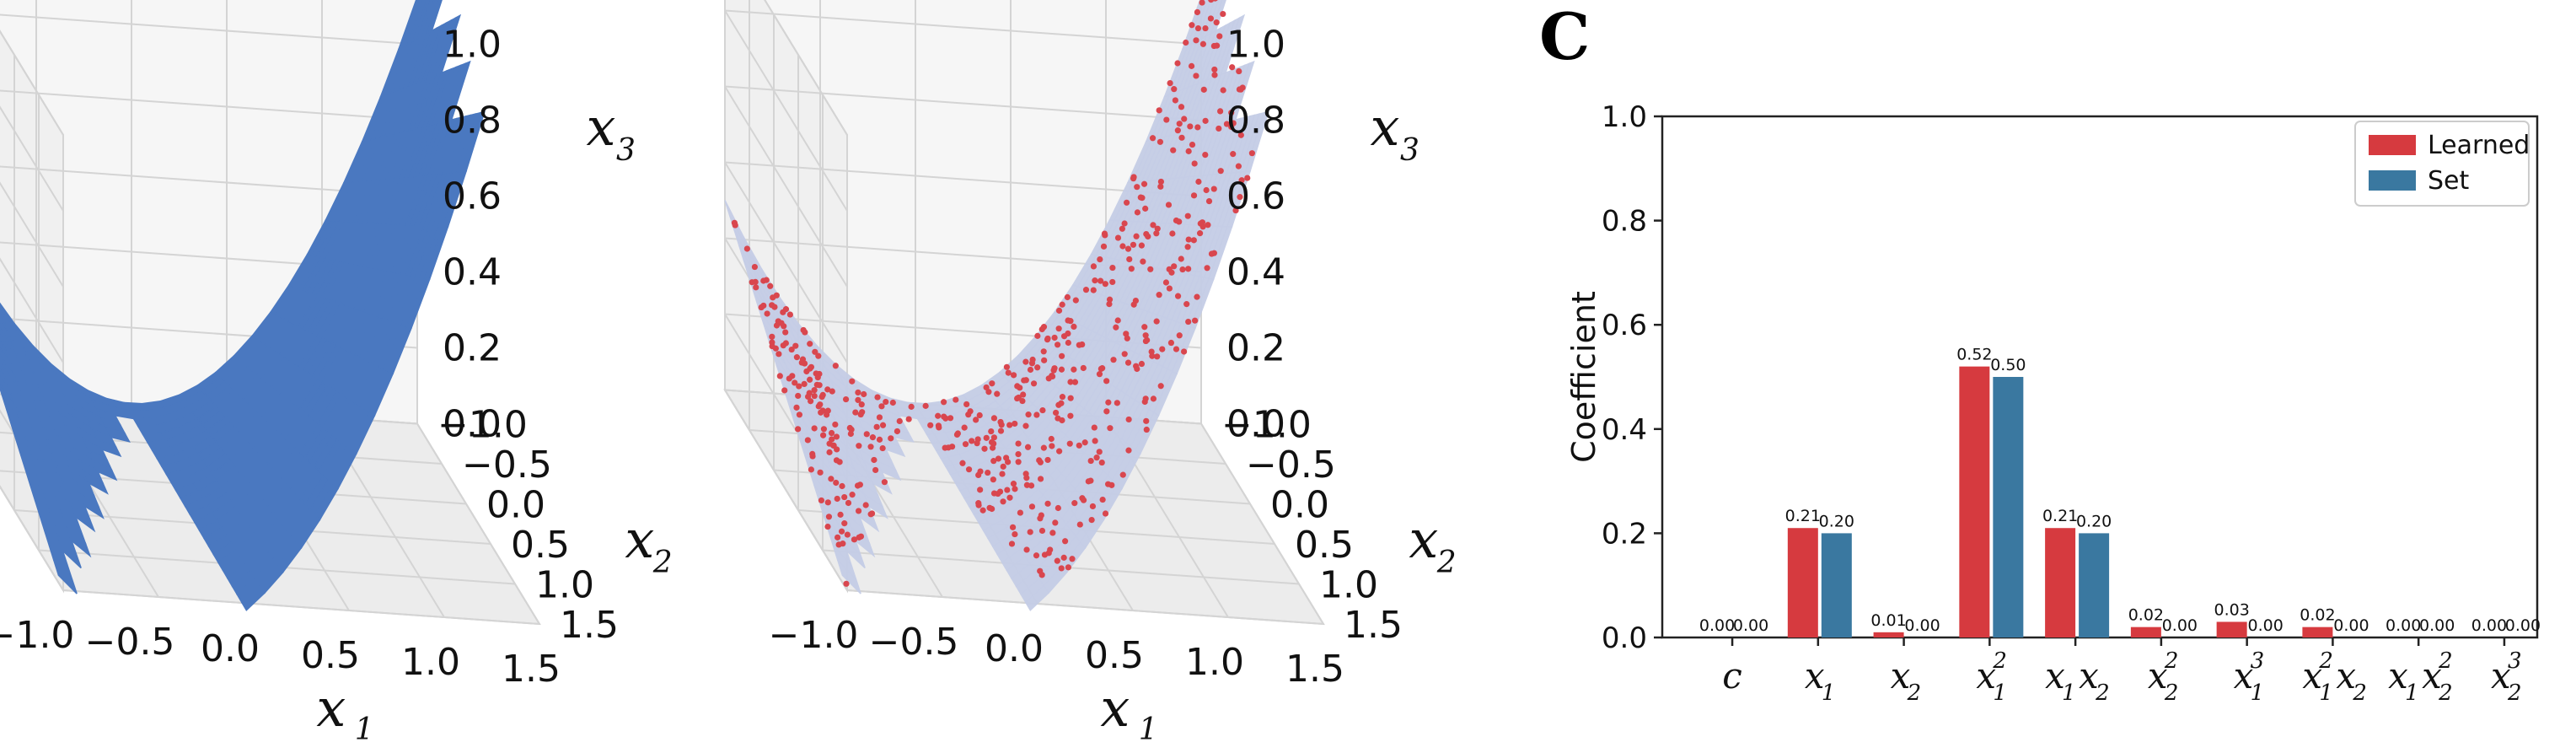  I want to click on bar-learned, so click(1974, 501).